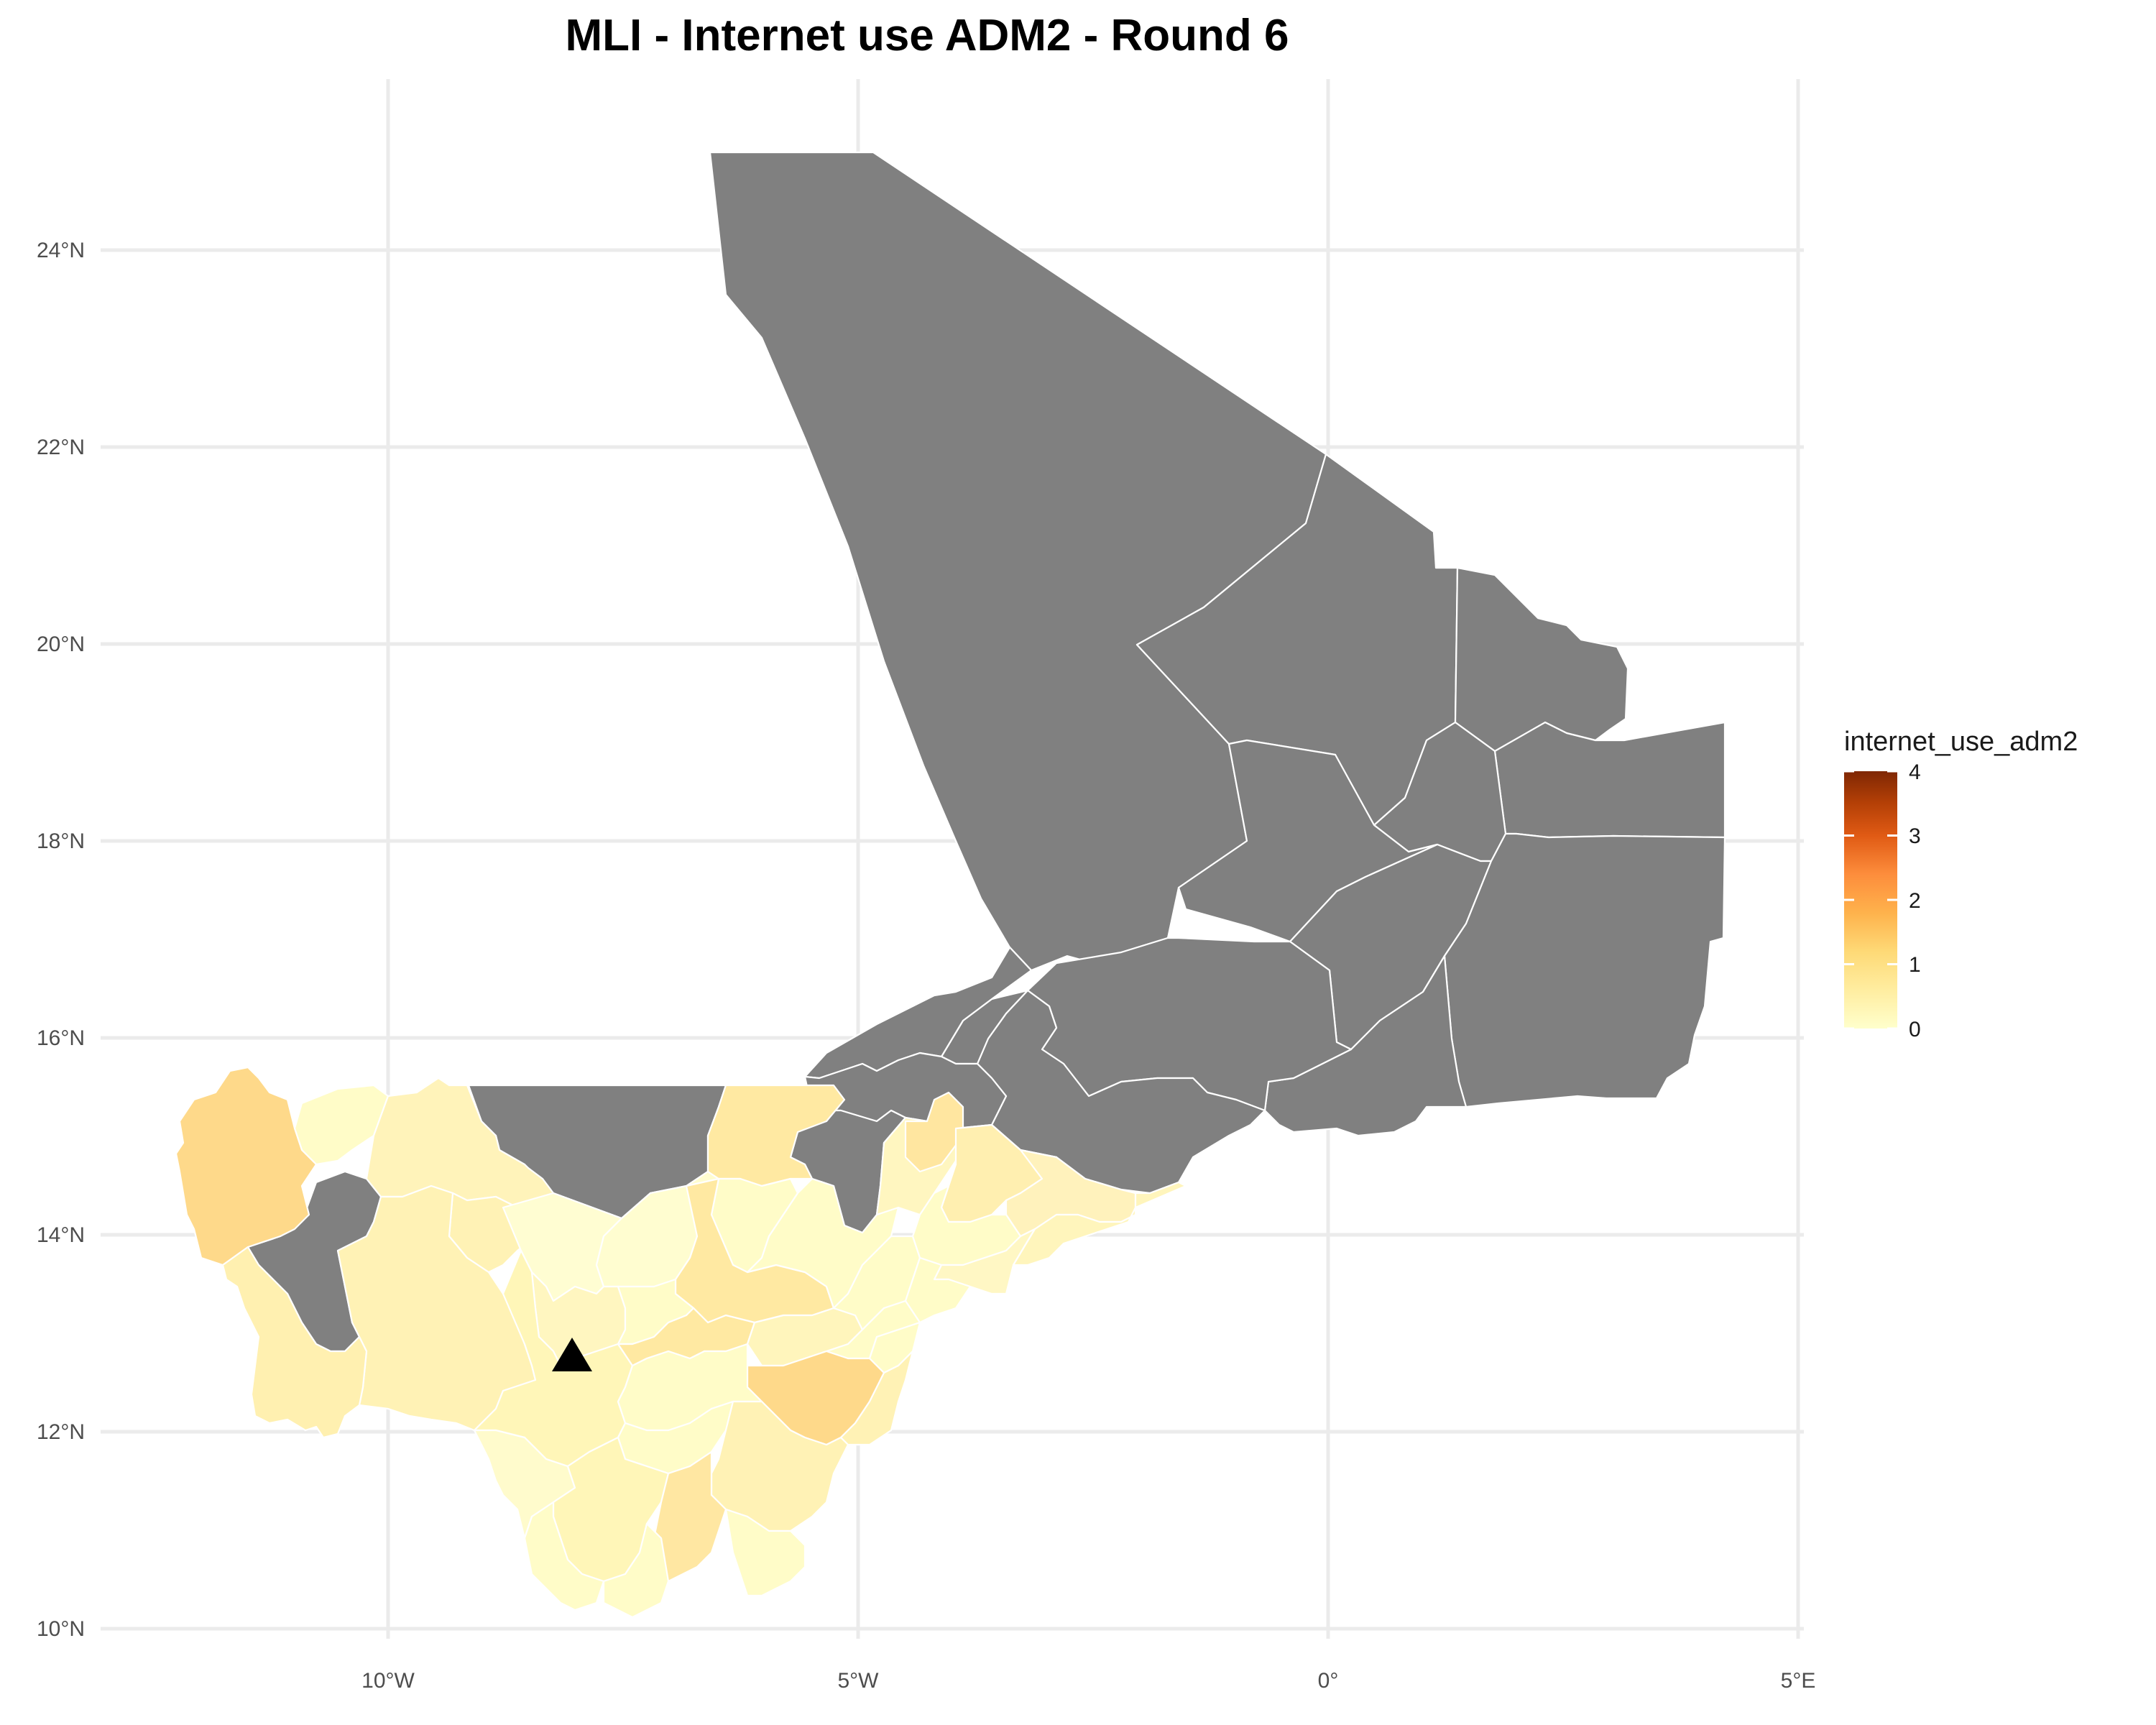  Describe the element at coordinates (1585, 970) in the screenshot. I see `region-menaka` at that location.